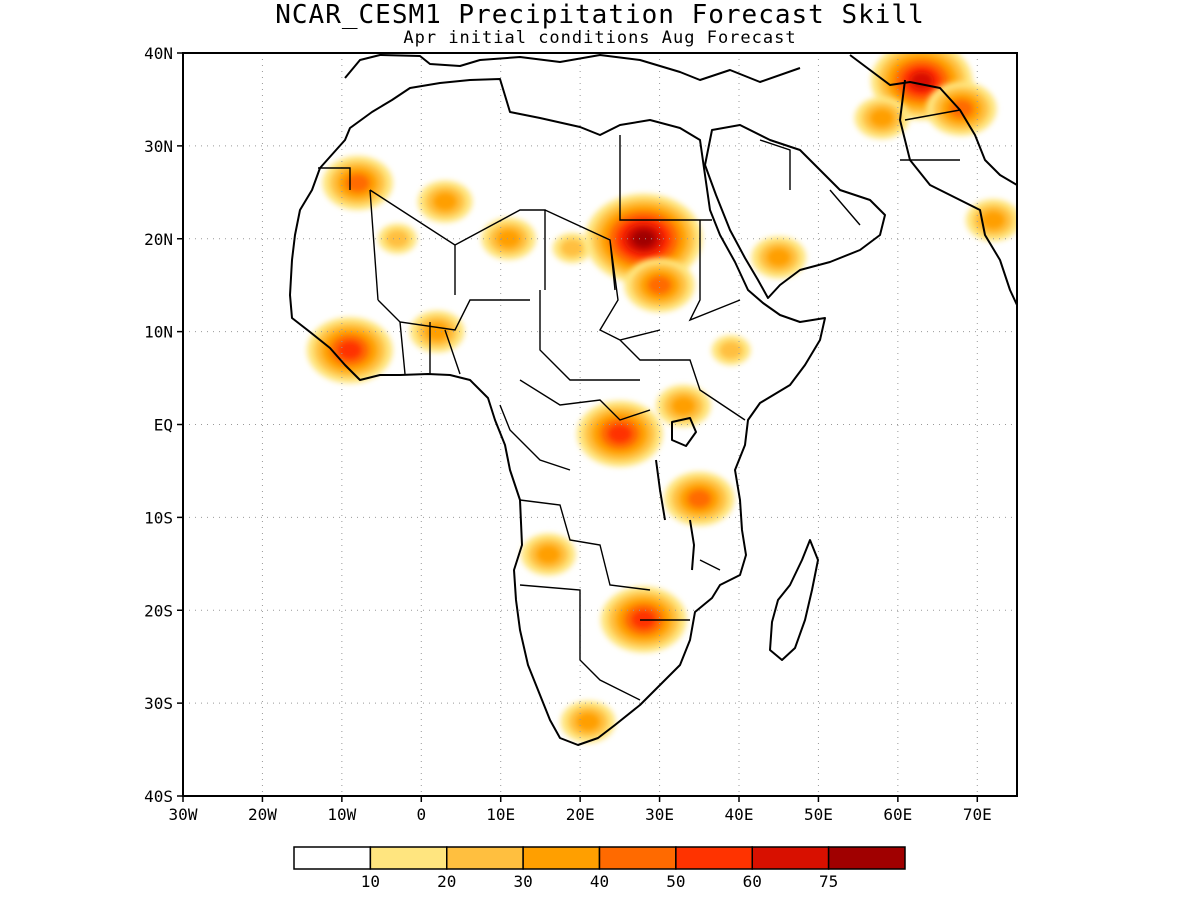  I want to click on lat-tick-label: 10S, so click(158, 517).